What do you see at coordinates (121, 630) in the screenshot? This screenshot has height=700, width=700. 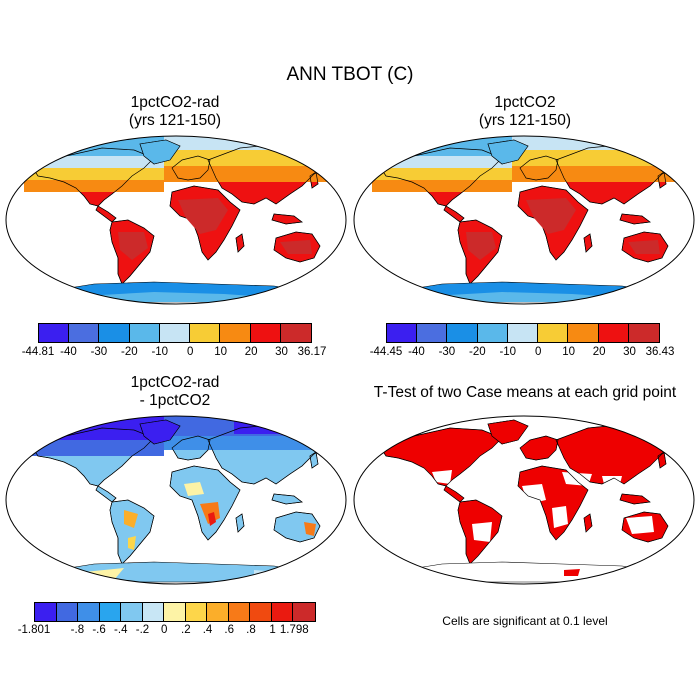 I see `colorbar-tick-label: -.4` at bounding box center [121, 630].